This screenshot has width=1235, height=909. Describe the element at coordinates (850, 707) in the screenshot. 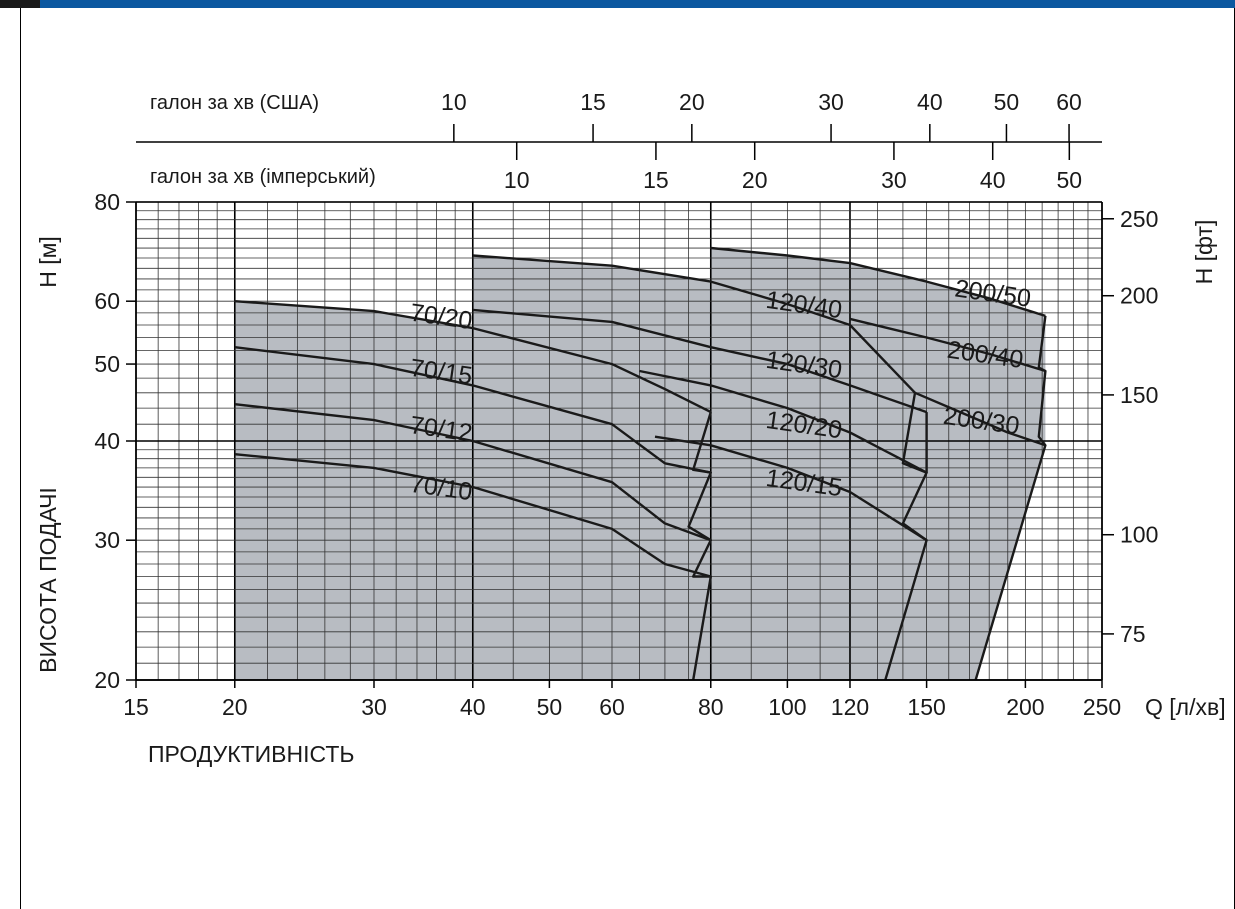

I see `x-tick-label: 120` at that location.